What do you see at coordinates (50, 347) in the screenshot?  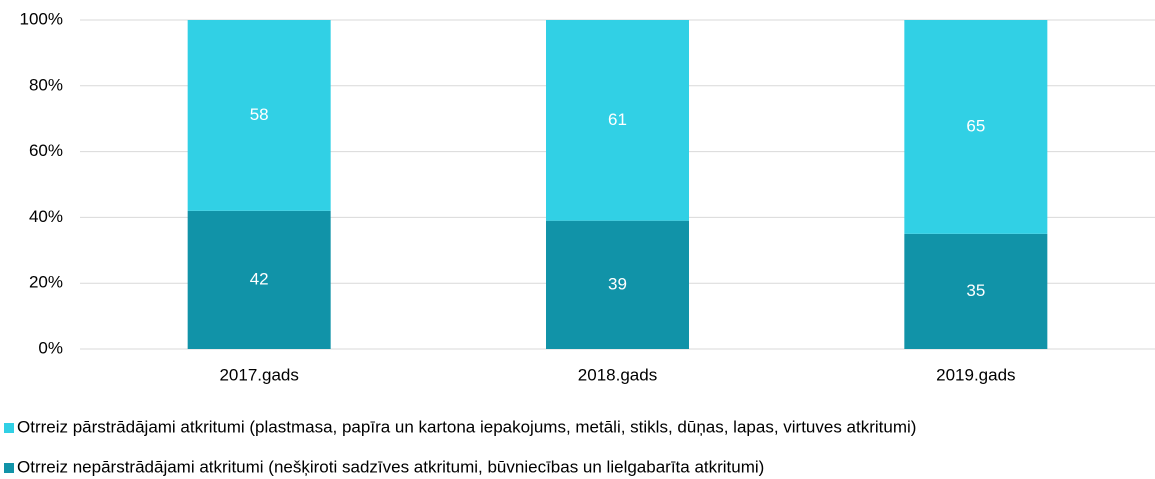 I see `y-tick-label: 0%` at bounding box center [50, 347].